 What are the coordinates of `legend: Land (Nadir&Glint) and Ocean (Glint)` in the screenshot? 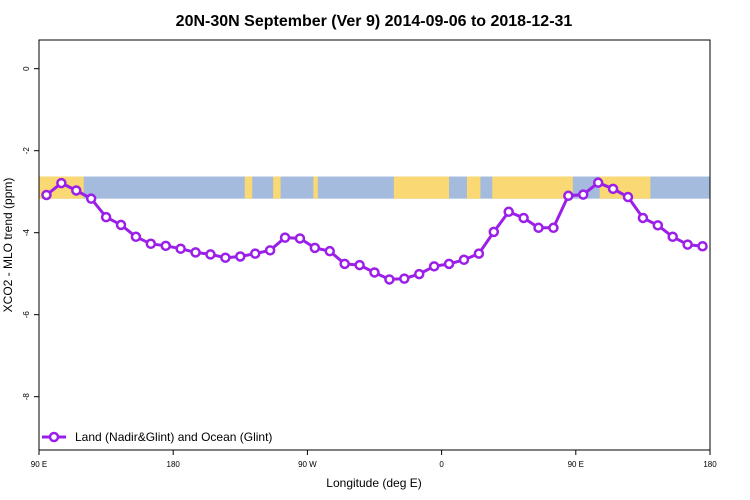 It's located at (157, 437).